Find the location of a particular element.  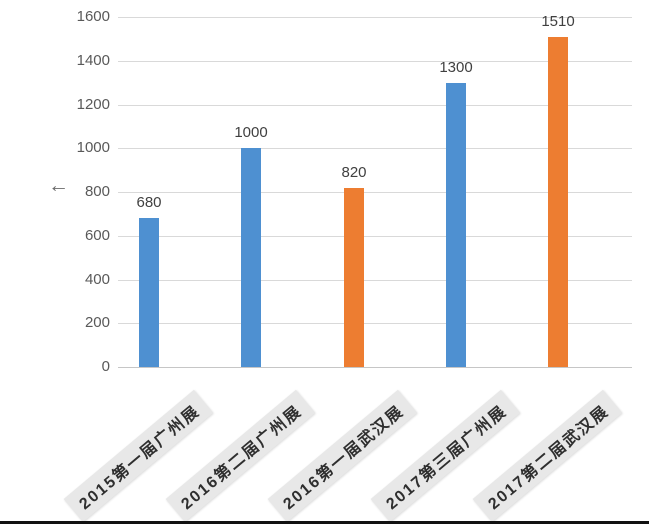

bar-value-label: 1510 is located at coordinates (558, 21).